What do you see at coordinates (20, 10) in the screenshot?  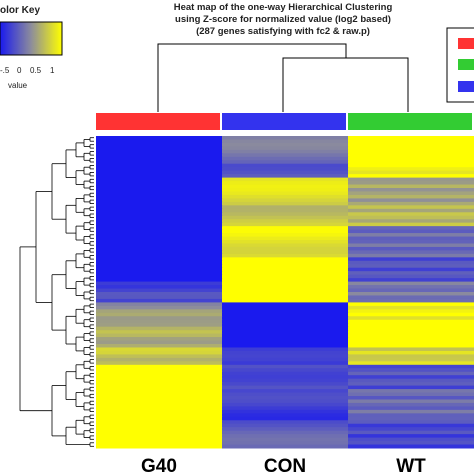 I see `color-key-title: olor Key` at bounding box center [20, 10].